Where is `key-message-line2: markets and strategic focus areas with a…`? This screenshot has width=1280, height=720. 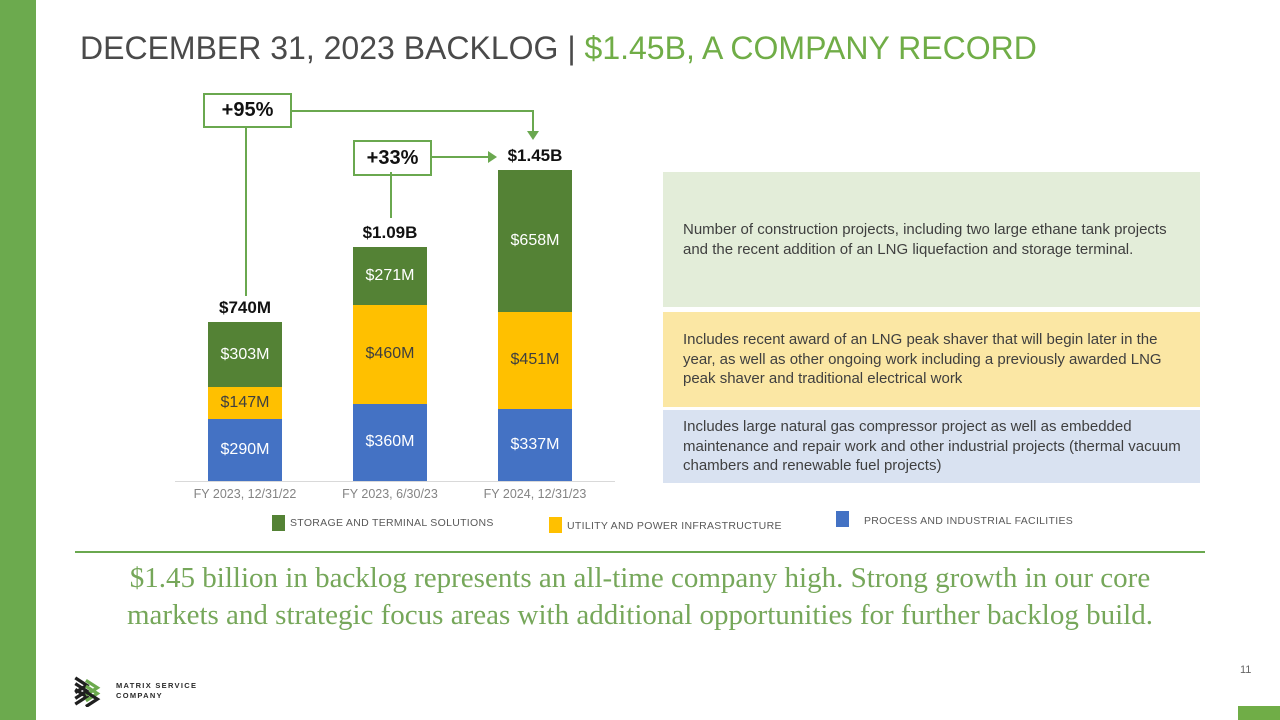
key-message-line2: markets and strategic focus areas with a… is located at coordinates (640, 615).